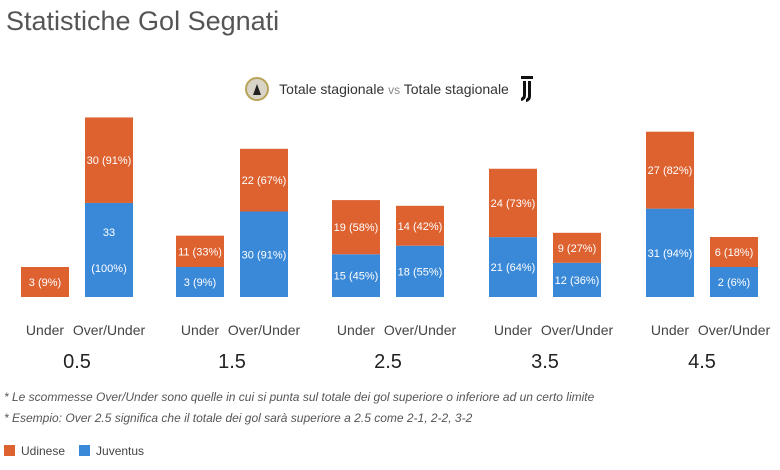  Describe the element at coordinates (456, 89) in the screenshot. I see `subtitle-right: Totale stagionale` at that location.